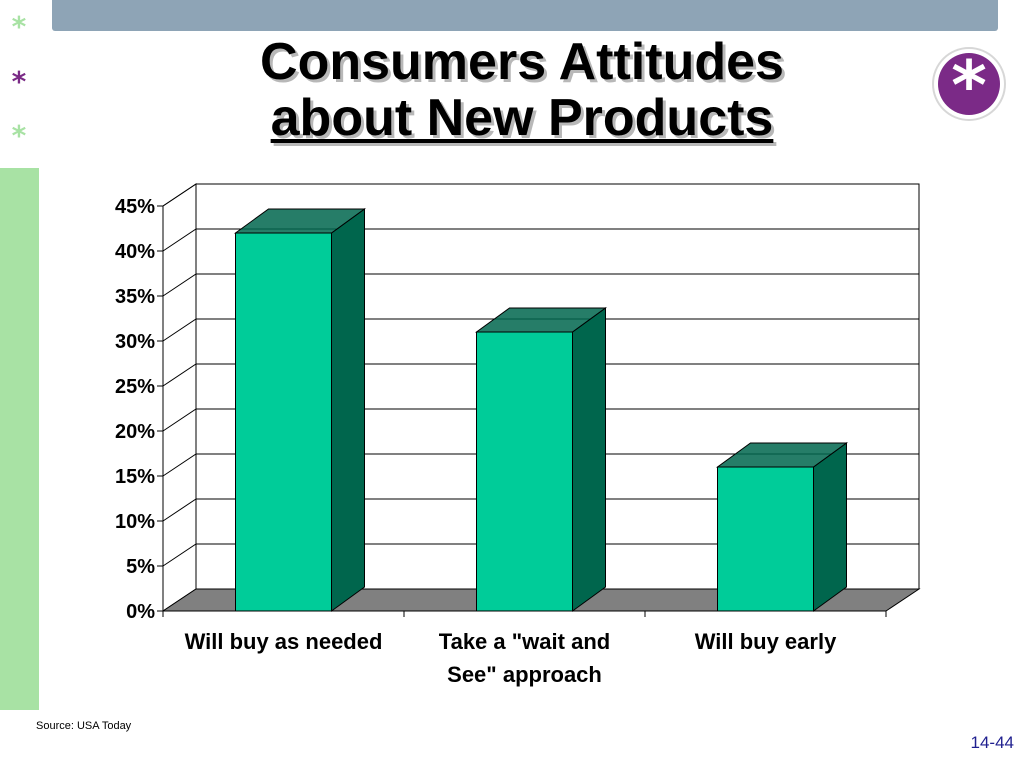 The height and width of the screenshot is (768, 1024). What do you see at coordinates (135, 432) in the screenshot?
I see `y-tick-label: 20%` at bounding box center [135, 432].